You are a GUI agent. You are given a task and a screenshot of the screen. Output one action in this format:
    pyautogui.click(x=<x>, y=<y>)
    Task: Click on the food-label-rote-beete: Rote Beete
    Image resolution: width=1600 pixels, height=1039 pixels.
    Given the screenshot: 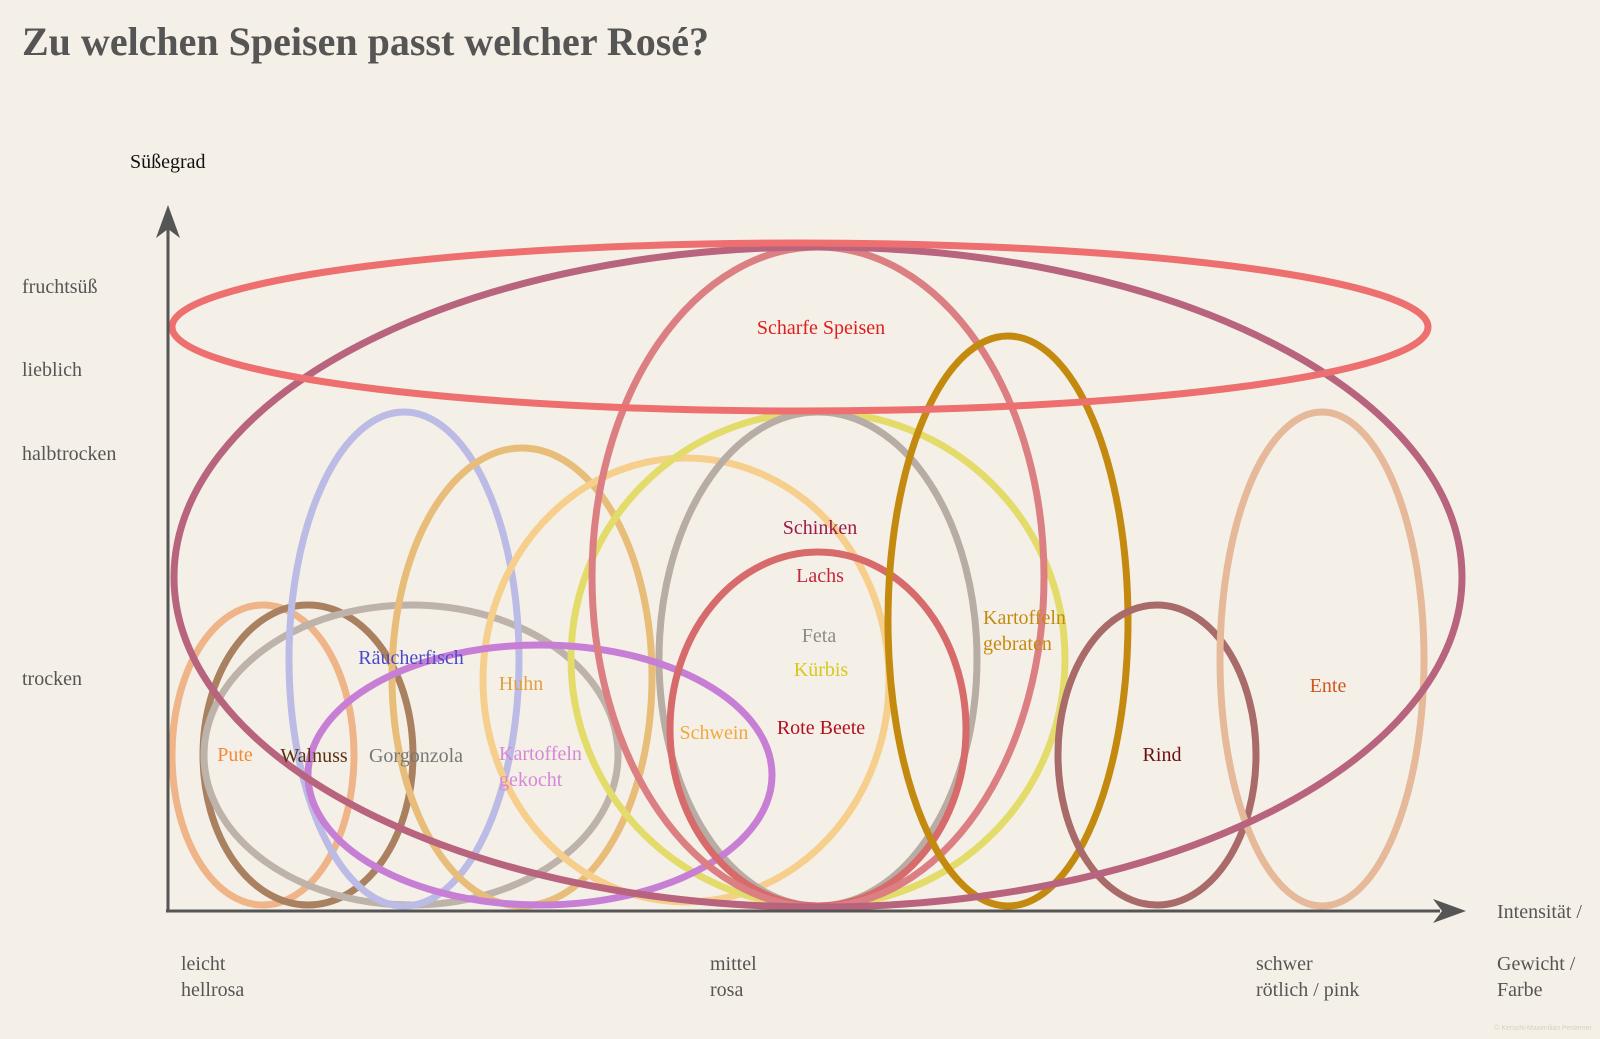 What is the action you would take?
    pyautogui.click(x=821, y=728)
    